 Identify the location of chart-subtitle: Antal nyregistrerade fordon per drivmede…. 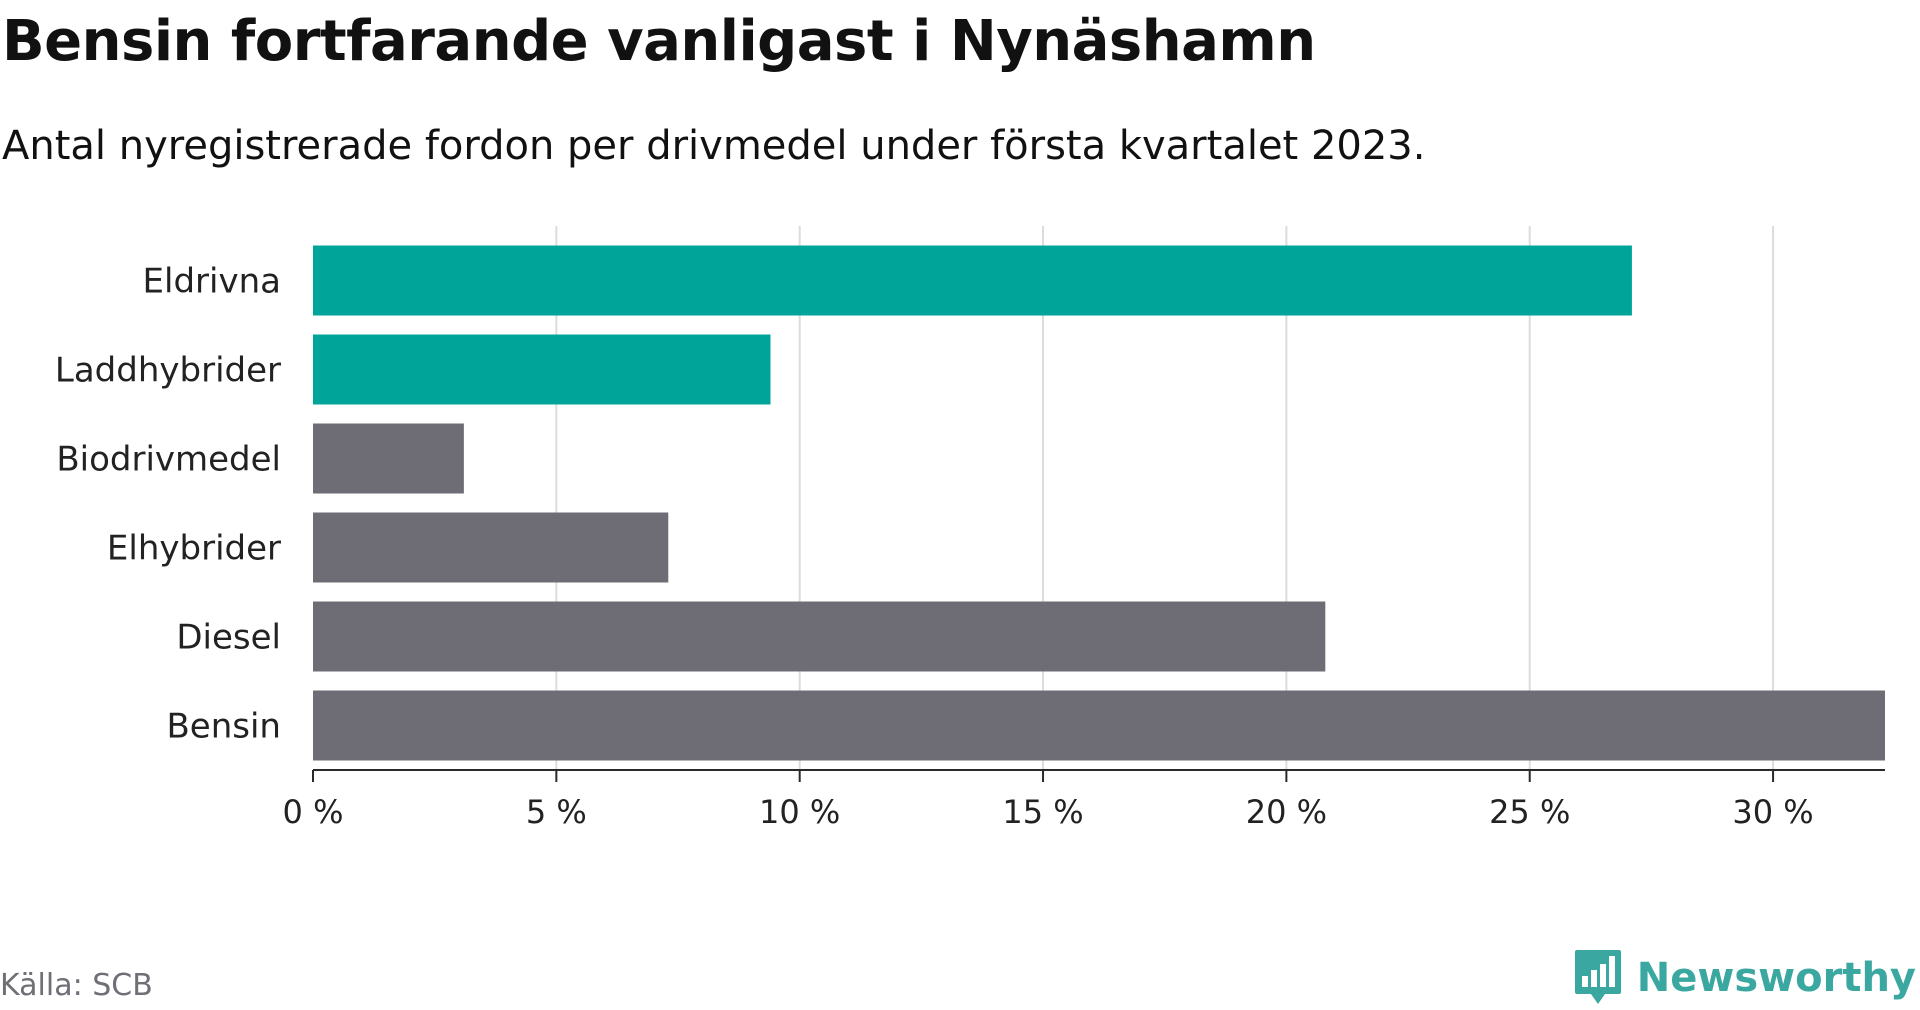
(714, 146).